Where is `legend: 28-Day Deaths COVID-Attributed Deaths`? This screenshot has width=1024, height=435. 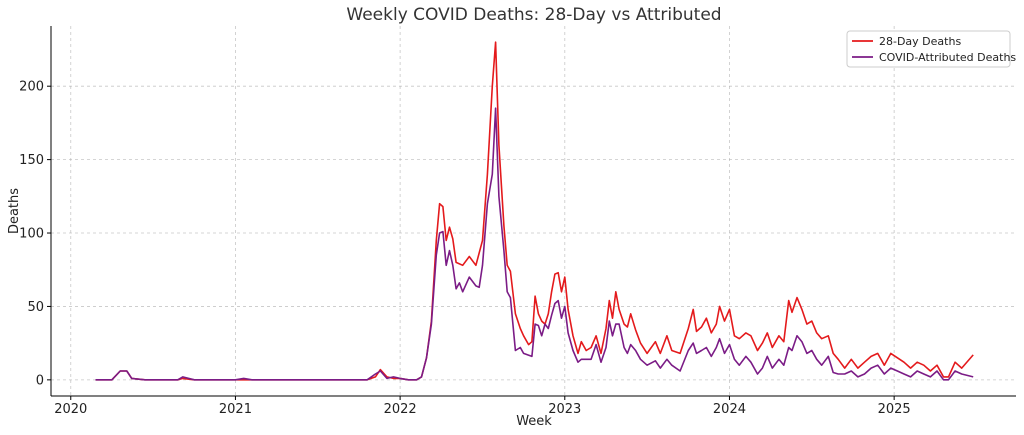 legend: 28-Day Deaths COVID-Attributed Deaths is located at coordinates (931, 49).